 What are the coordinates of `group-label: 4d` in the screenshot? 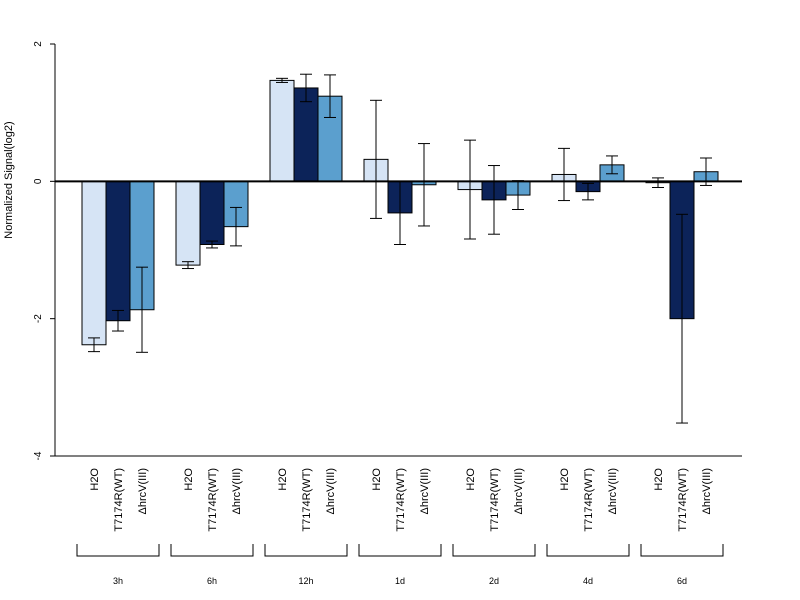 It's located at (588, 581).